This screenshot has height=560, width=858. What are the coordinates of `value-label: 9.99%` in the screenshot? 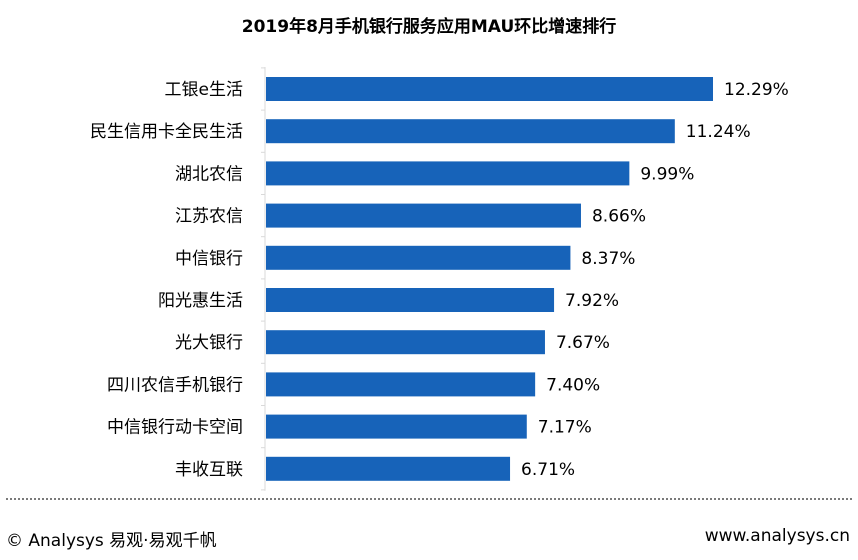 It's located at (667, 174).